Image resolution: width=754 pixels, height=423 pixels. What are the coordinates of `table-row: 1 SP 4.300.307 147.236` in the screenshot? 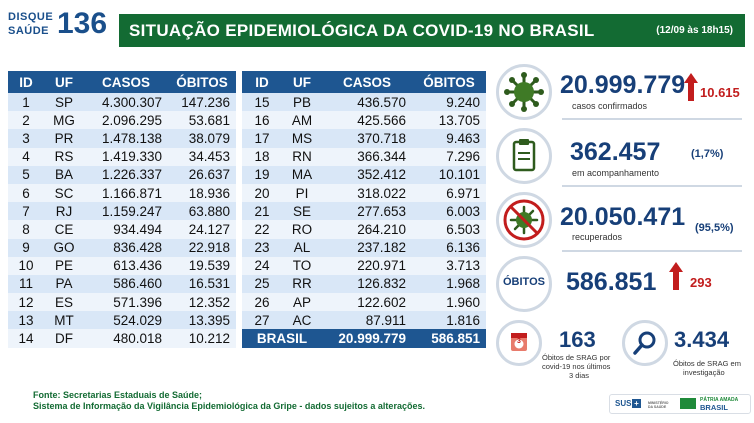 It's located at (122, 102).